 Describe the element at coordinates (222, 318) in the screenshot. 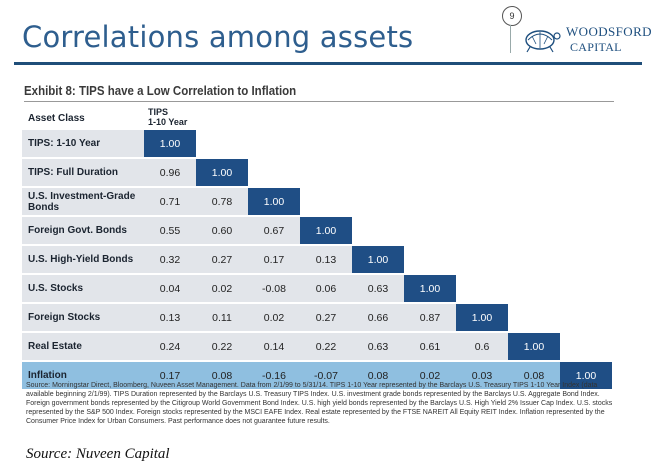

I see `correlation-cell: 0.11` at that location.